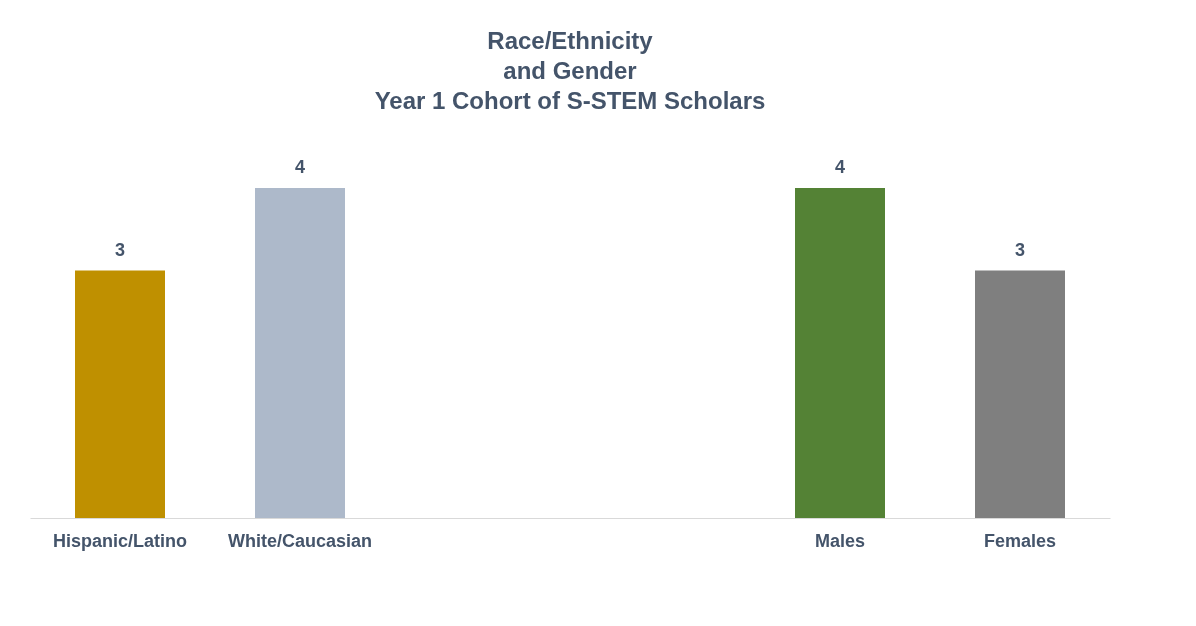  I want to click on chart-title: Race/Ethnicity and Gender Year 1 Cohort of S-STEM Scholars, so click(570, 70).